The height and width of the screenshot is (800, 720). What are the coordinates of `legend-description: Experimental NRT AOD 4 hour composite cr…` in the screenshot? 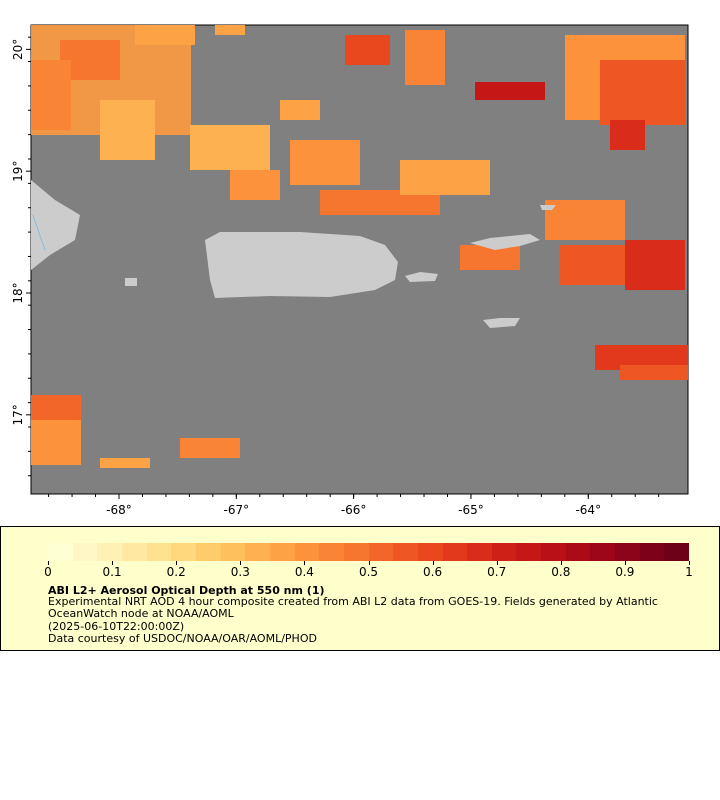 It's located at (353, 607).